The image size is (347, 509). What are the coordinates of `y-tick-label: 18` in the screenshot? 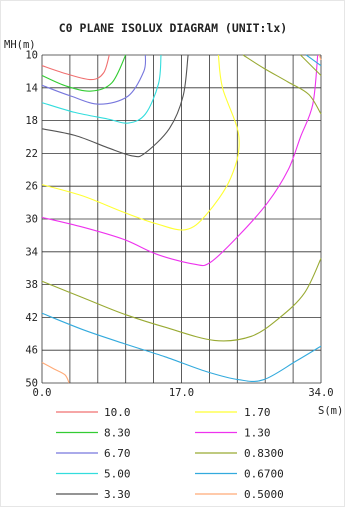 It's located at (31, 121).